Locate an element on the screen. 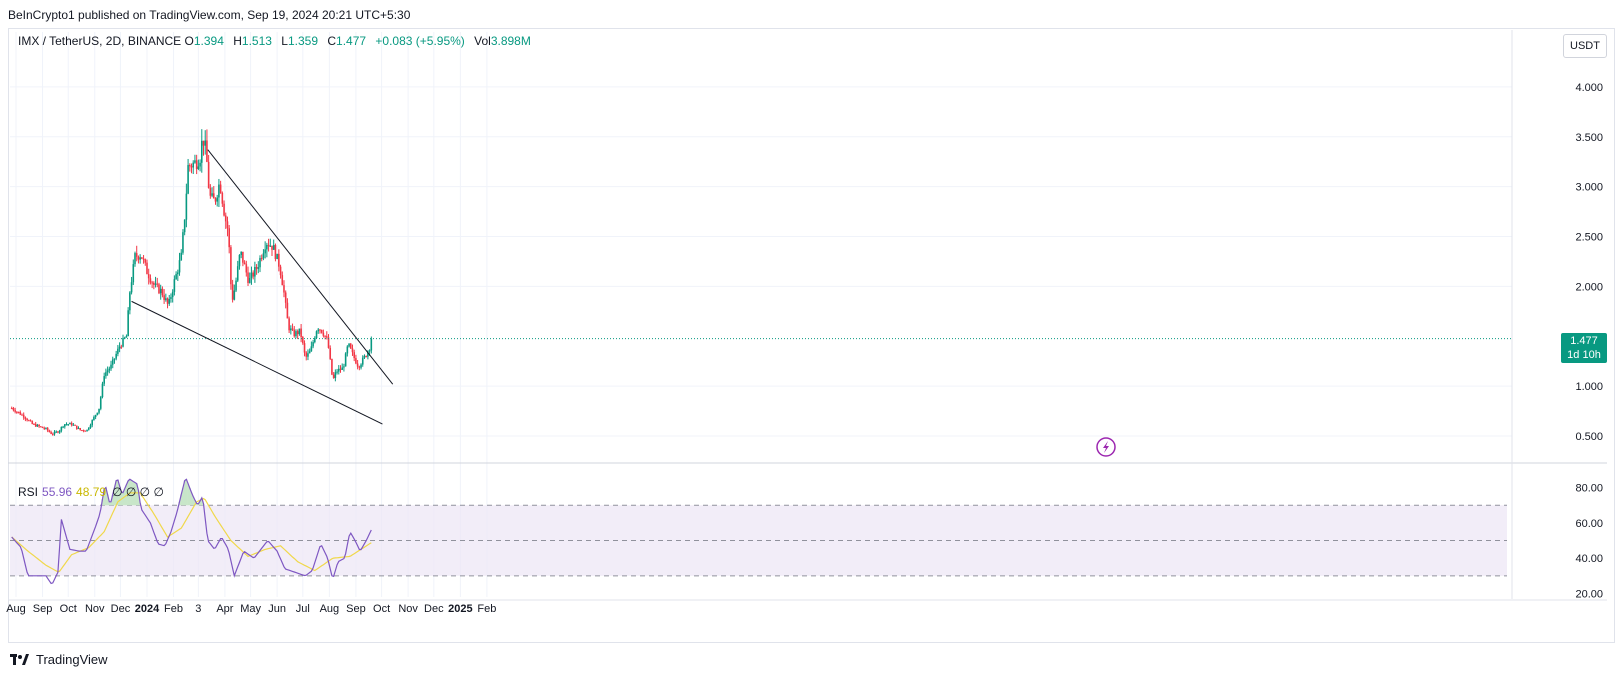 Image resolution: width=1623 pixels, height=679 pixels. rsi-legend: RSI 55.96 48.79 ∅ ∅ ∅ ∅ is located at coordinates (93, 492).